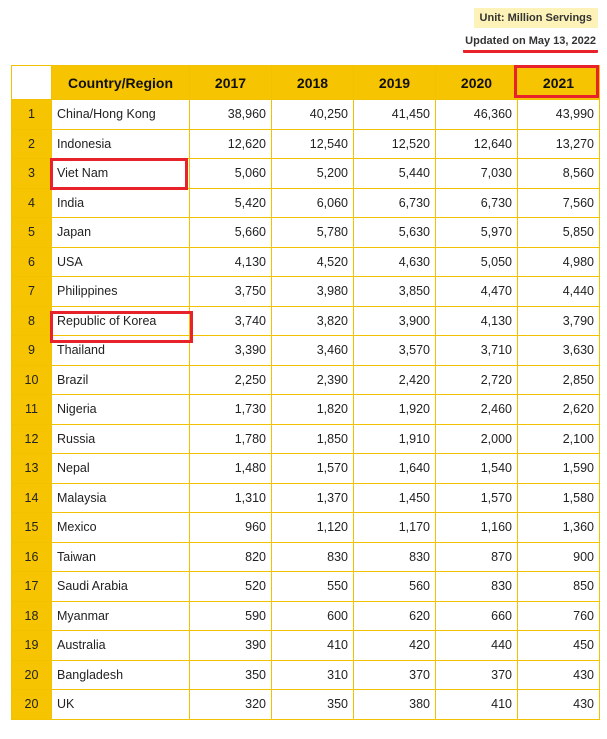 Image resolution: width=607 pixels, height=739 pixels. What do you see at coordinates (120, 232) in the screenshot?
I see `country-cell: Japan` at bounding box center [120, 232].